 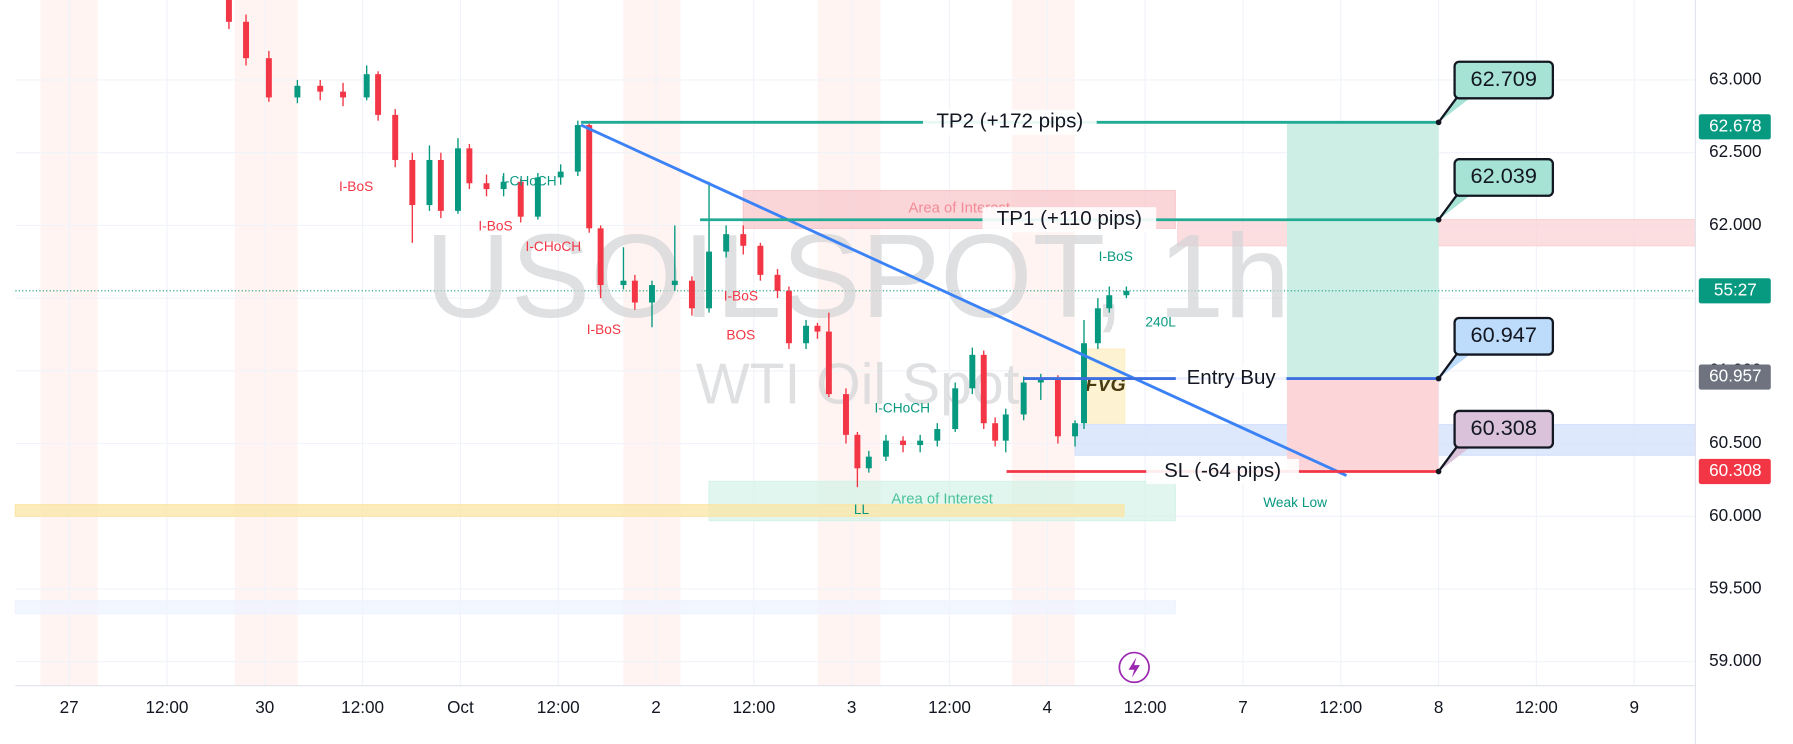 I want to click on y-tick-label: 62.000, so click(x=1735, y=224).